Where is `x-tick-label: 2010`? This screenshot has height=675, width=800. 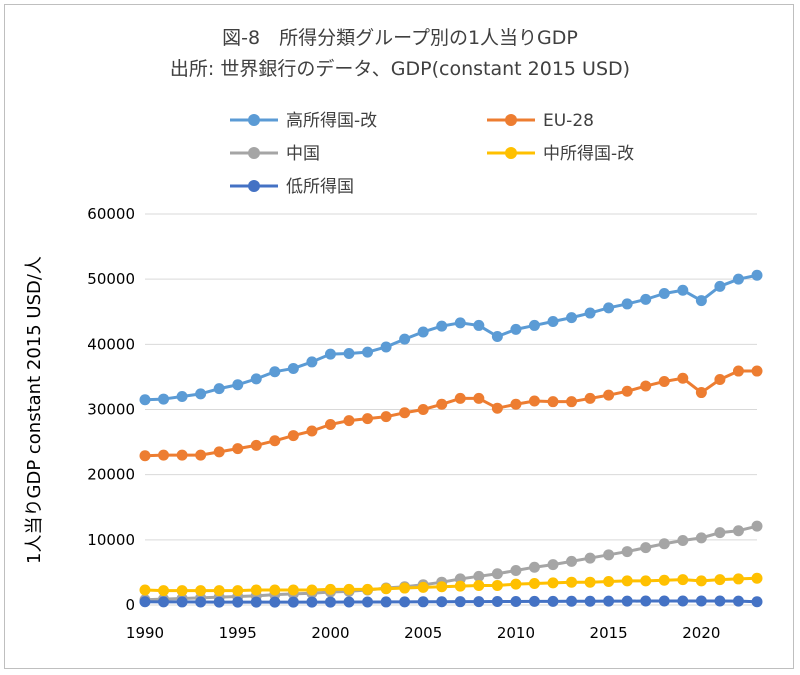
x-tick-label: 2010 is located at coordinates (516, 633).